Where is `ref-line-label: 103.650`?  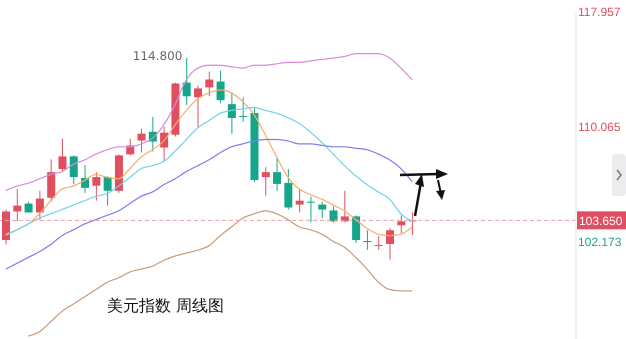 ref-line-label: 103.650 is located at coordinates (601, 221).